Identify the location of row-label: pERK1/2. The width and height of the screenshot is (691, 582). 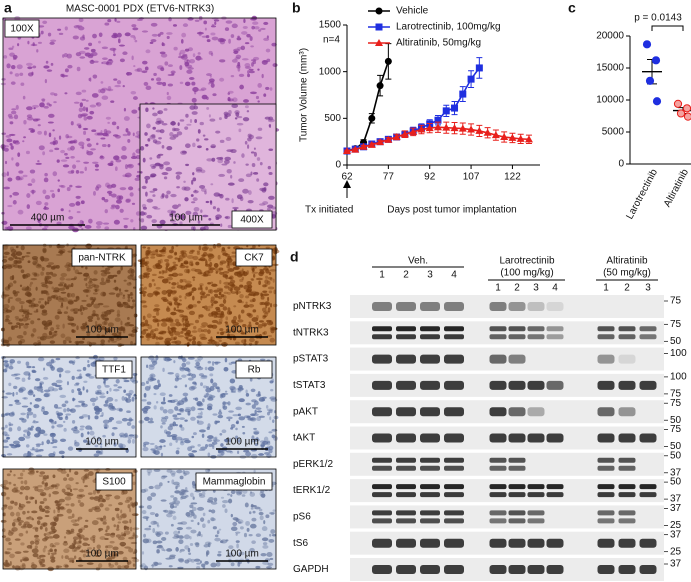
(313, 464).